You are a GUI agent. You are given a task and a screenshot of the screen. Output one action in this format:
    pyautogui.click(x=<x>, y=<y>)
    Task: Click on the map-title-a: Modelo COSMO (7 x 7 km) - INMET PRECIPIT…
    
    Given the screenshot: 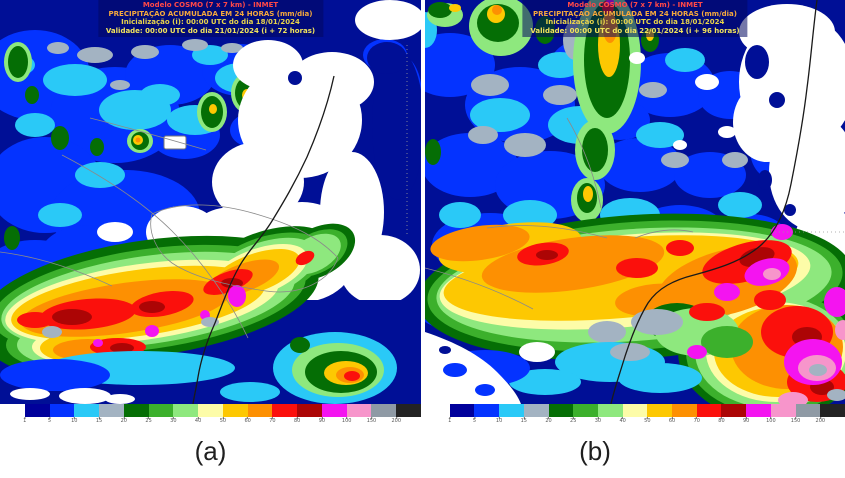 What is the action you would take?
    pyautogui.click(x=210, y=18)
    